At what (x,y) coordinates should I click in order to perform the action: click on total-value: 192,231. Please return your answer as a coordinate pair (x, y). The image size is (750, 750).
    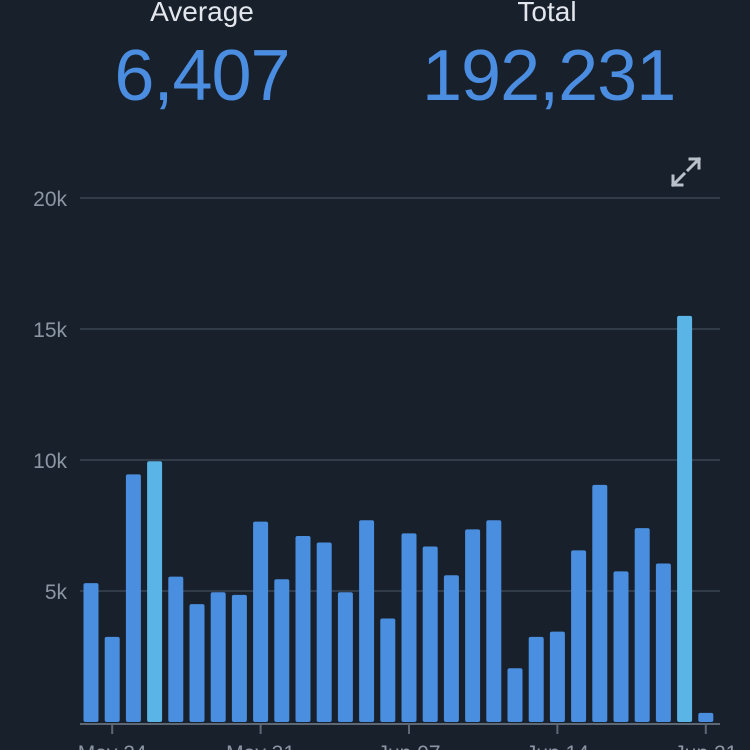
    Looking at the image, I should click on (549, 76).